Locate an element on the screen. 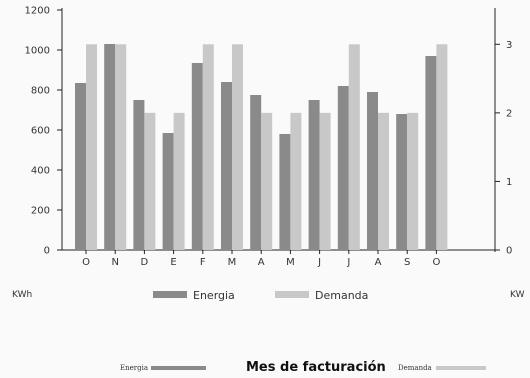 Image resolution: width=530 pixels, height=378 pixels. left-tick-label: 0 is located at coordinates (47, 251).